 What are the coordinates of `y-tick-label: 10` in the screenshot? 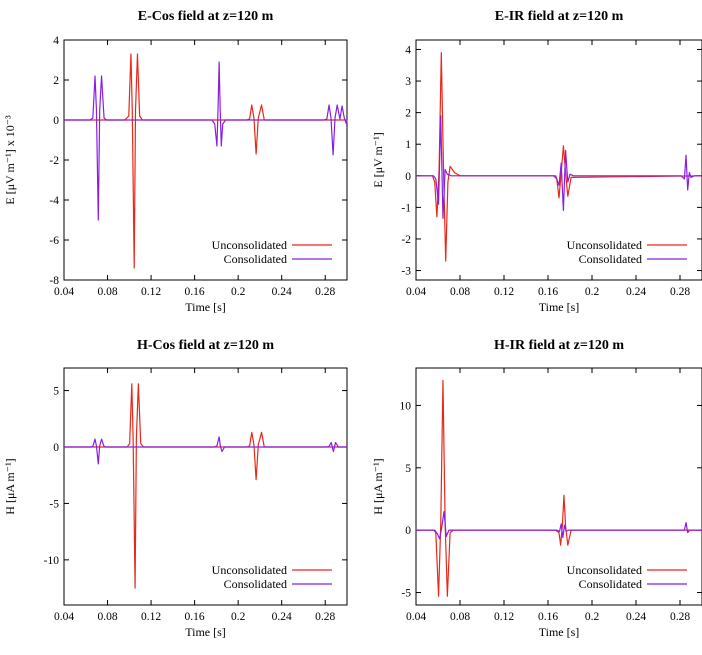 It's located at (406, 406).